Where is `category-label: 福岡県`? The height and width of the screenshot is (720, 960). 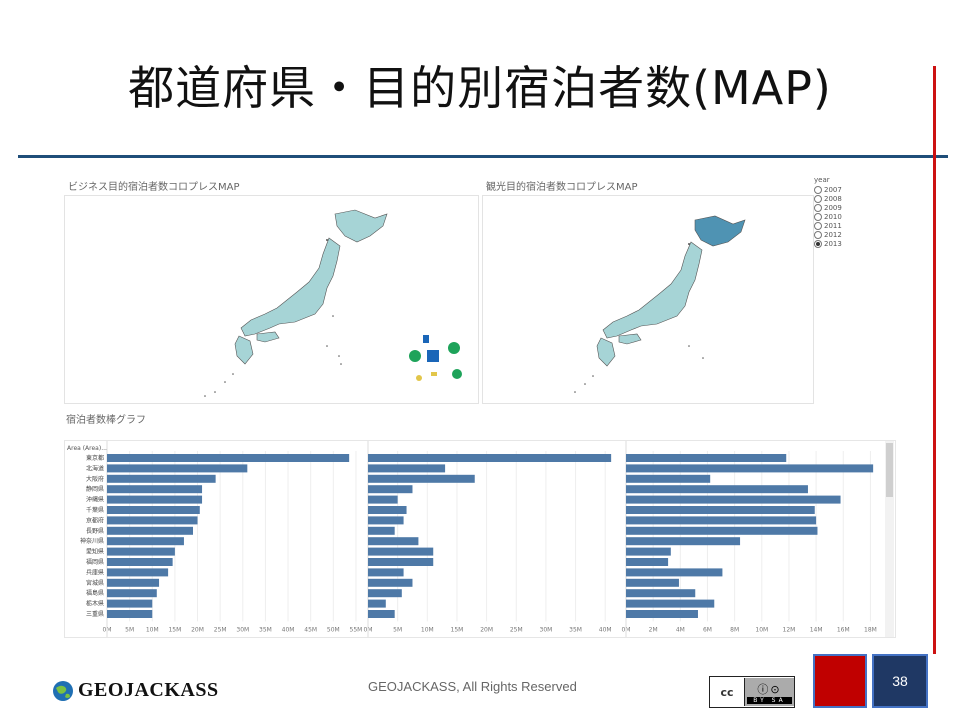
category-label: 福岡県 is located at coordinates (95, 562).